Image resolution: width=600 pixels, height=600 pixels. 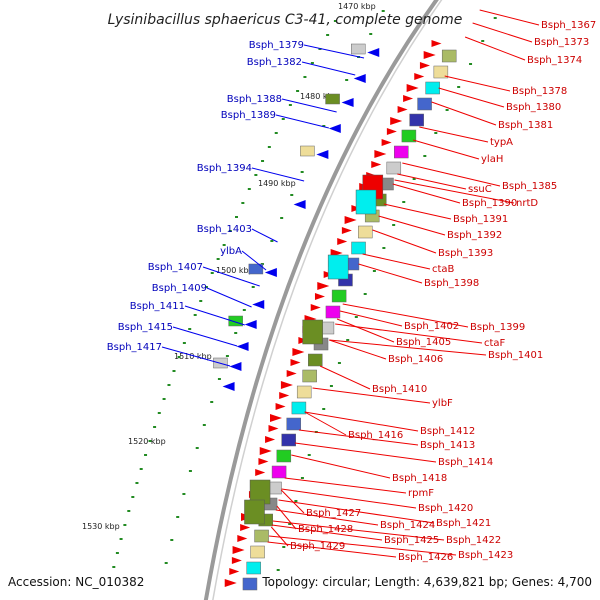 I want to click on gene-label: Bsph_1391, so click(x=480, y=219).